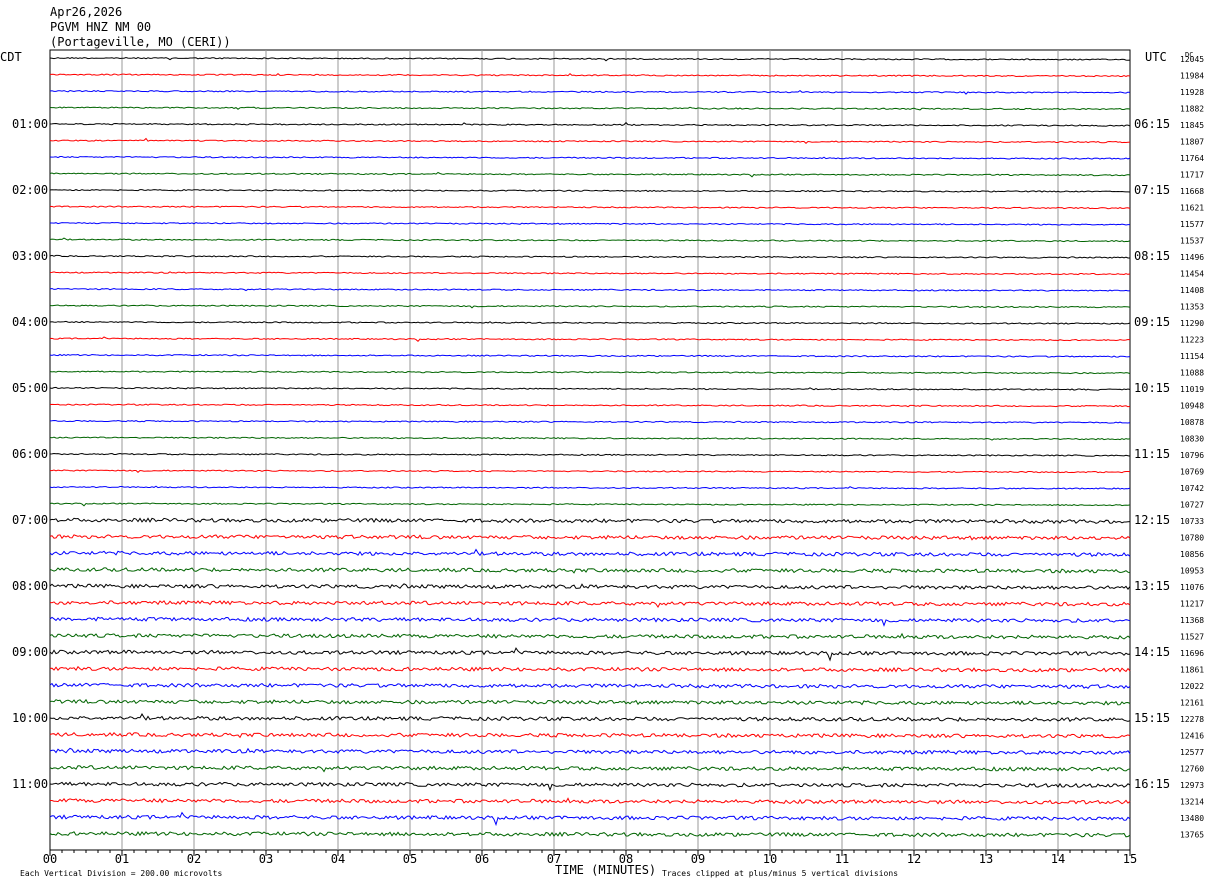 The height and width of the screenshot is (886, 1210). I want to click on x-tick-label: 10, so click(770, 859).